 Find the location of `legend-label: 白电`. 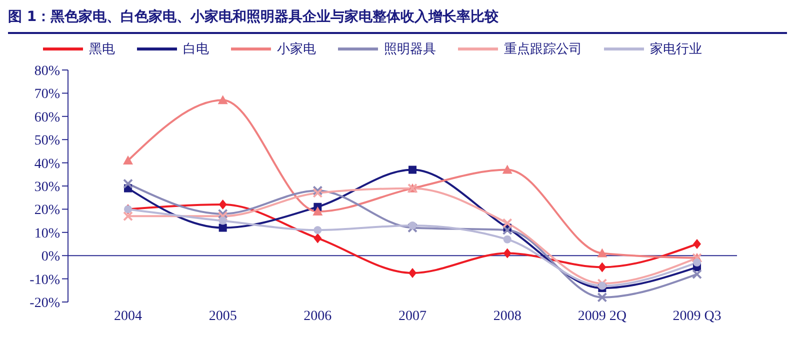

legend-label: 白电 is located at coordinates (195, 49).